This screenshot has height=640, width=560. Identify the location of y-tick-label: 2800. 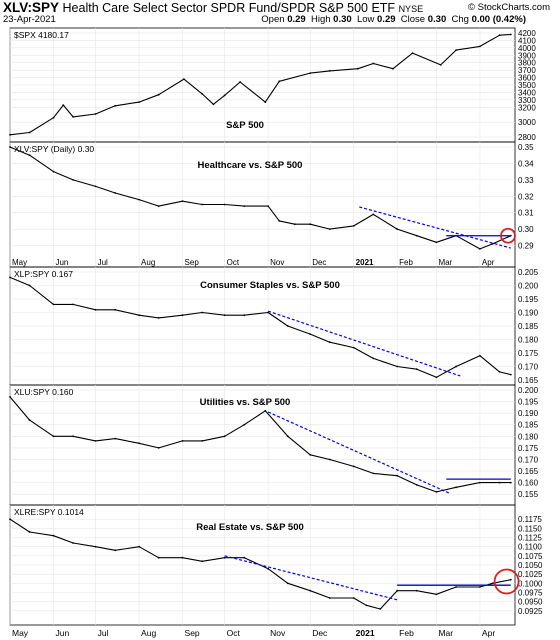
(527, 137).